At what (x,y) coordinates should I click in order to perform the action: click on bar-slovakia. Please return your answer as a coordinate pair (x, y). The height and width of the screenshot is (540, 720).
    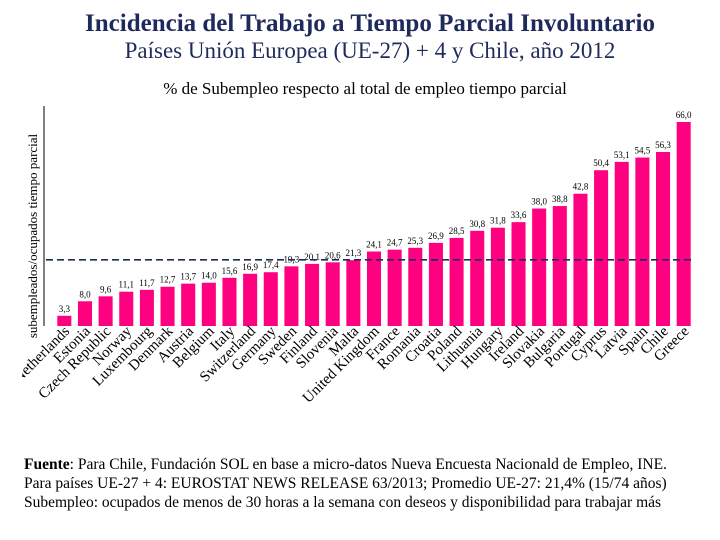
    Looking at the image, I should click on (539, 267).